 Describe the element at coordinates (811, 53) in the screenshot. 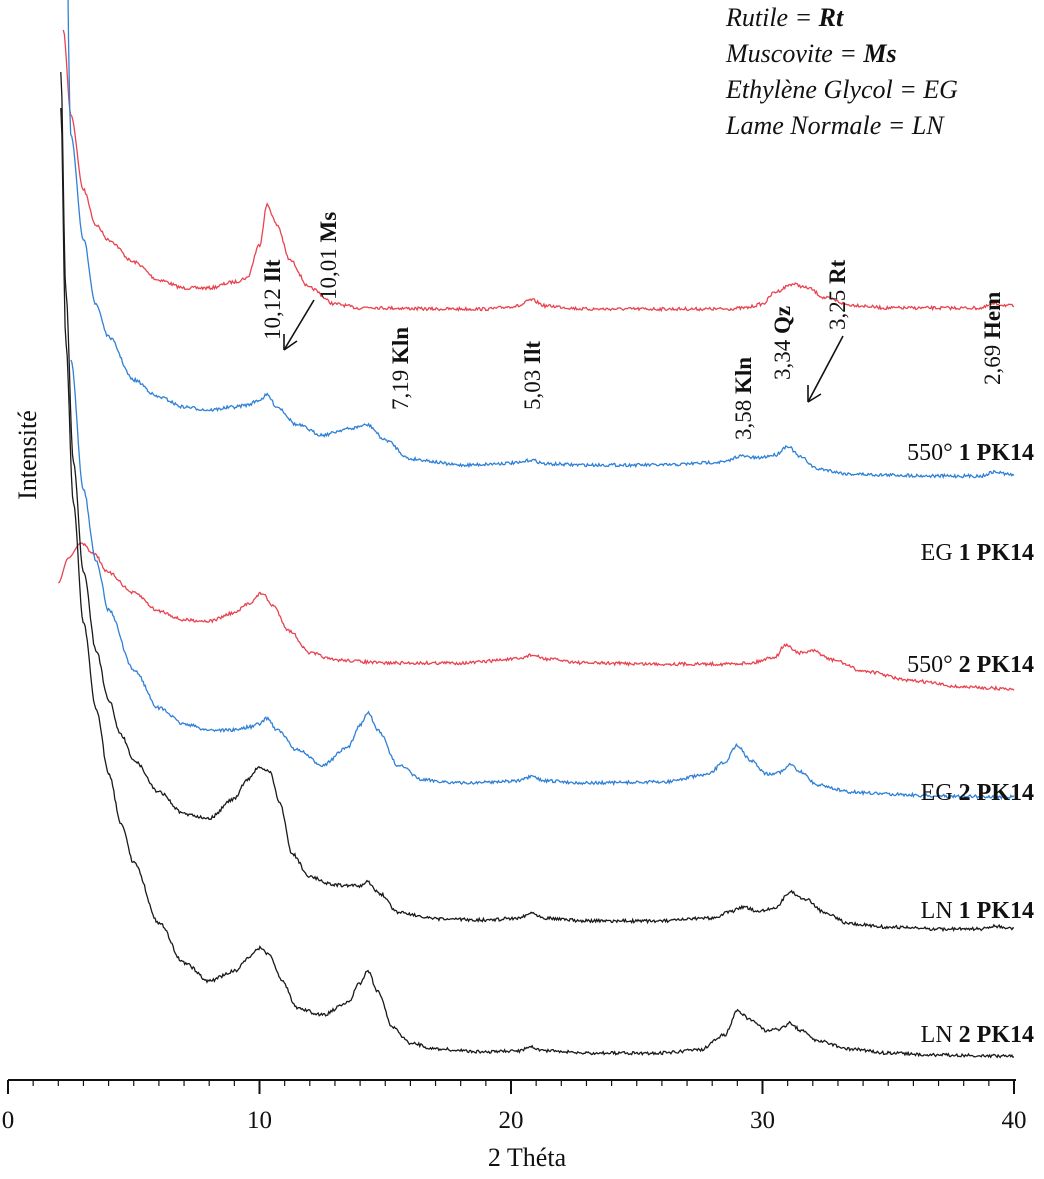

I see `legend-line-2: Muscovite = Ms` at that location.